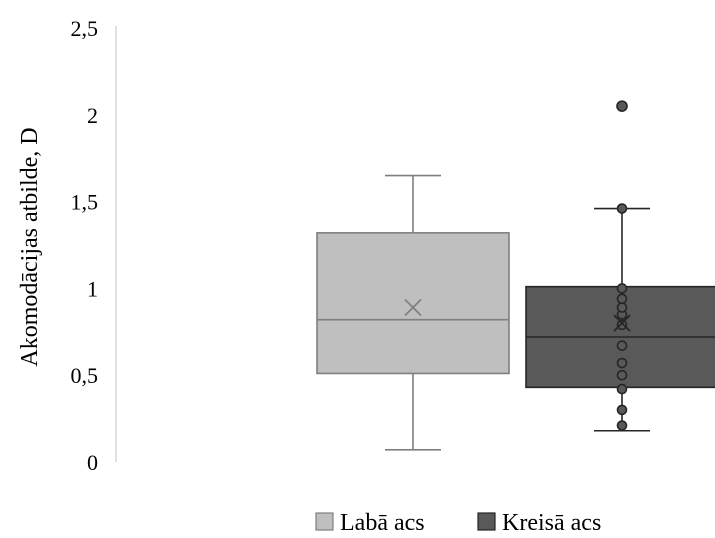 The height and width of the screenshot is (538, 715). I want to click on box-iqr, so click(413, 303).